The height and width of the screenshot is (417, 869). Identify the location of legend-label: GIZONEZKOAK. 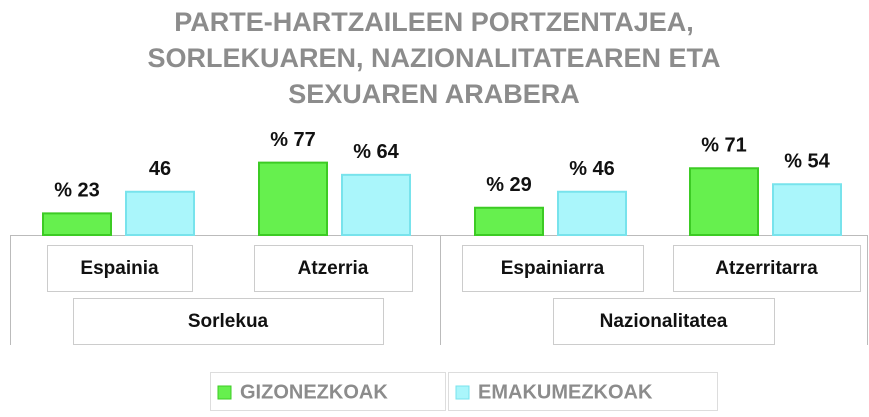
(314, 392).